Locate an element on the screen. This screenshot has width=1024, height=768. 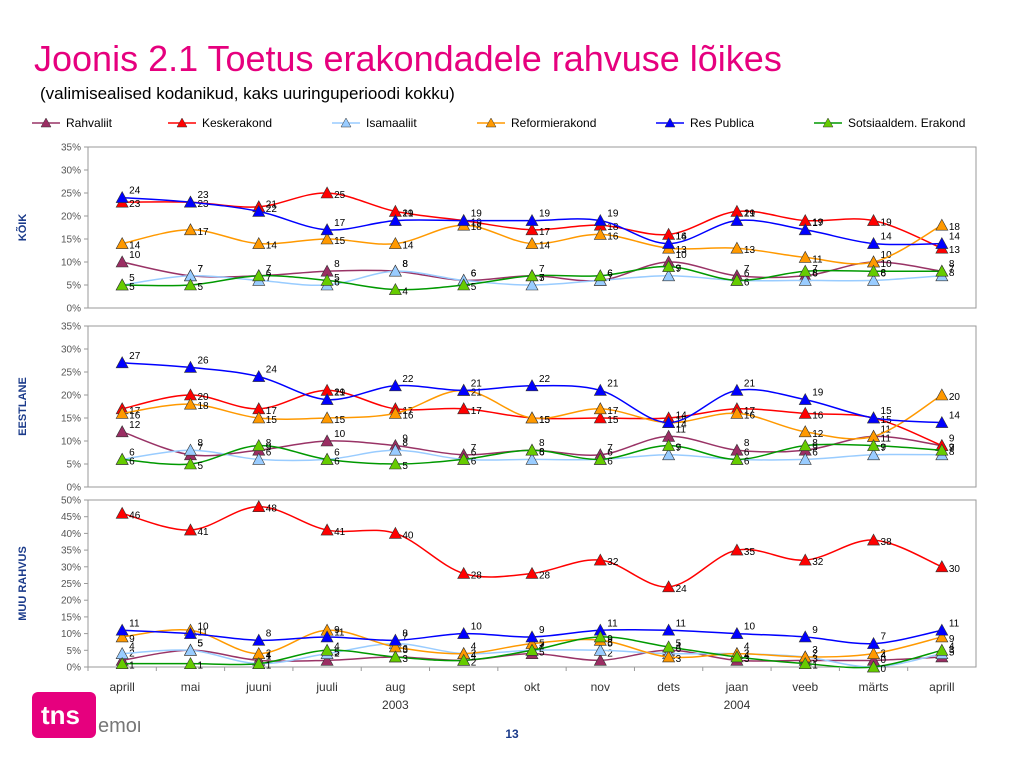
data-label: 26 is located at coordinates (203, 360).